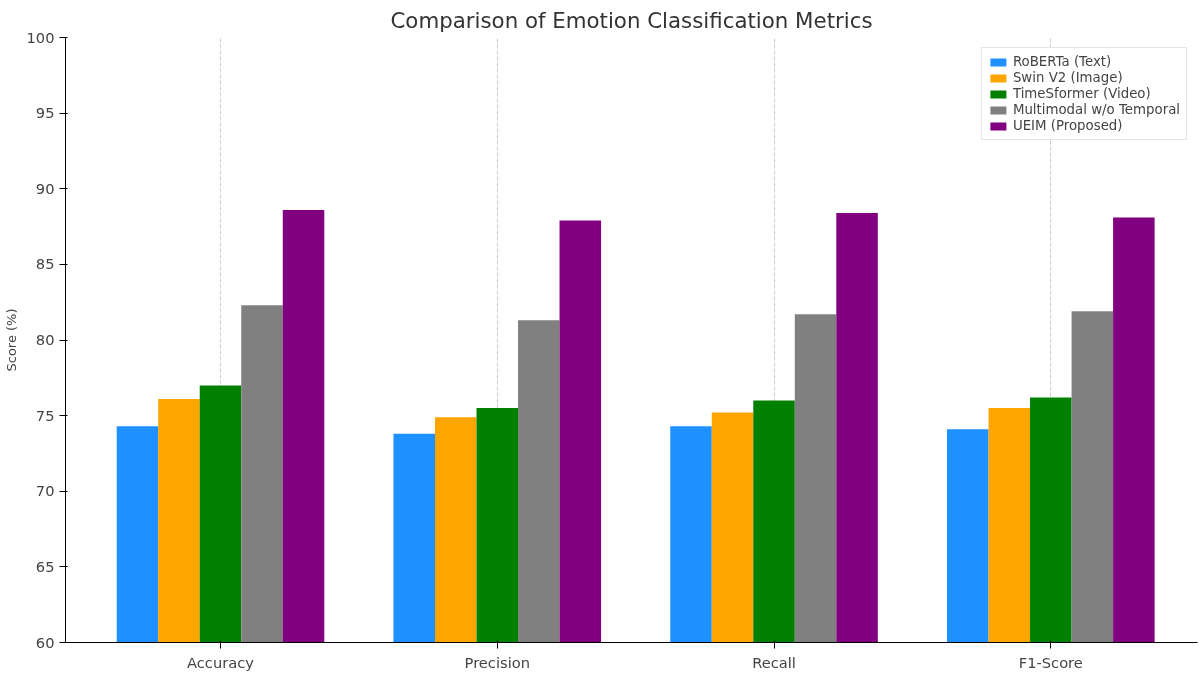 This screenshot has height=673, width=1202. I want to click on legend-label: TimeSformer (Video), so click(1081, 93).